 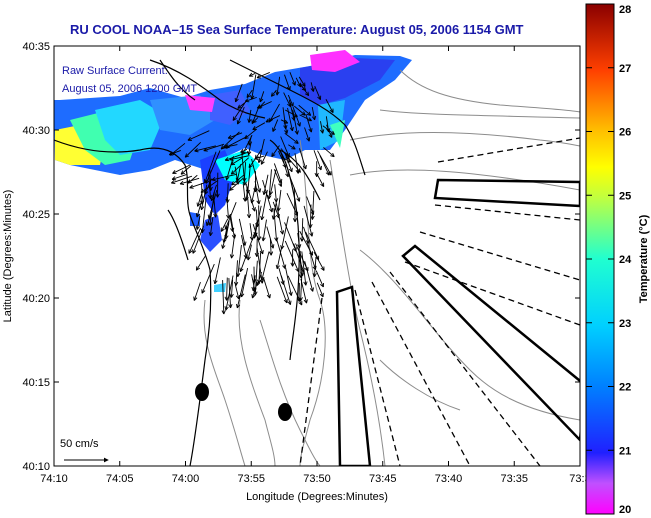 What do you see at coordinates (251, 479) in the screenshot?
I see `x-tick-label: 73:55` at bounding box center [251, 479].